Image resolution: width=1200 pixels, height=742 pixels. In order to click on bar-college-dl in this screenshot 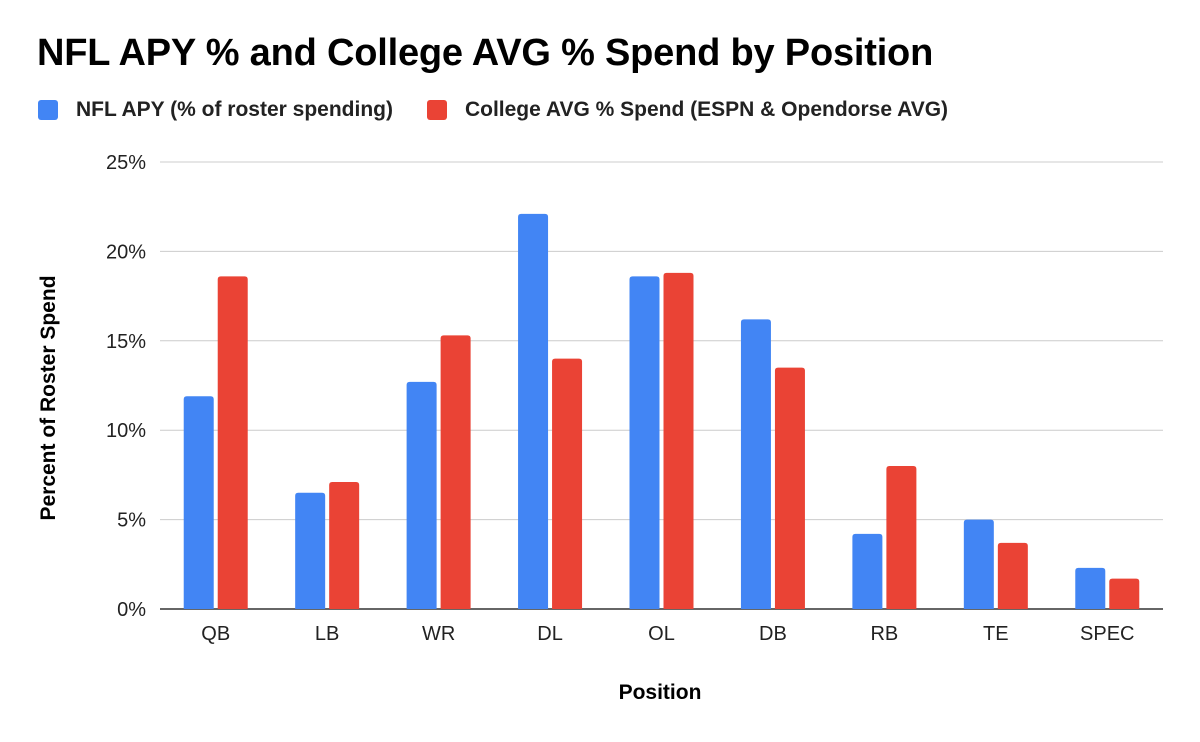, I will do `click(567, 483)`.